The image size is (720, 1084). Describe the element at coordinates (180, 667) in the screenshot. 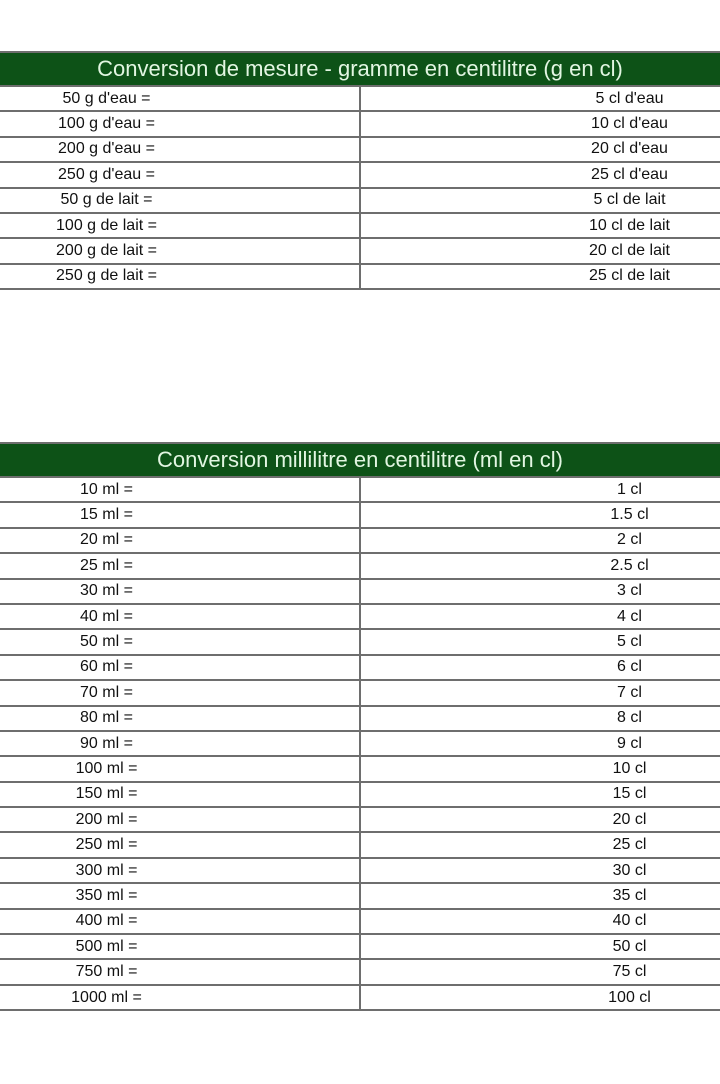

I see `source-quantity-cell: 60 ml =` at that location.